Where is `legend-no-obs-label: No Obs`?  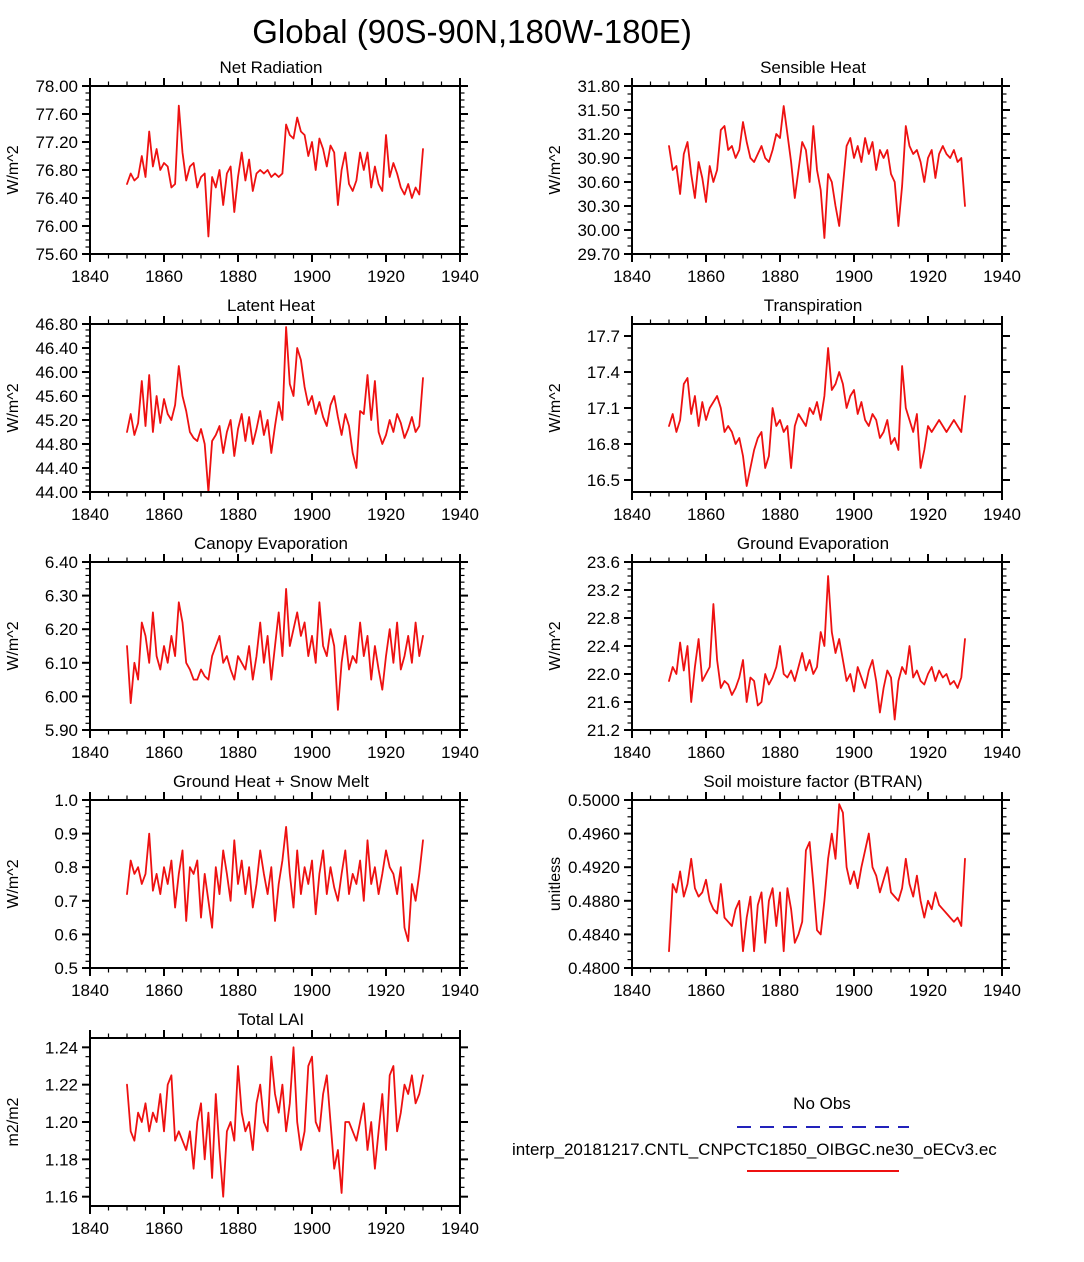
legend-no-obs-label: No Obs is located at coordinates (822, 1103).